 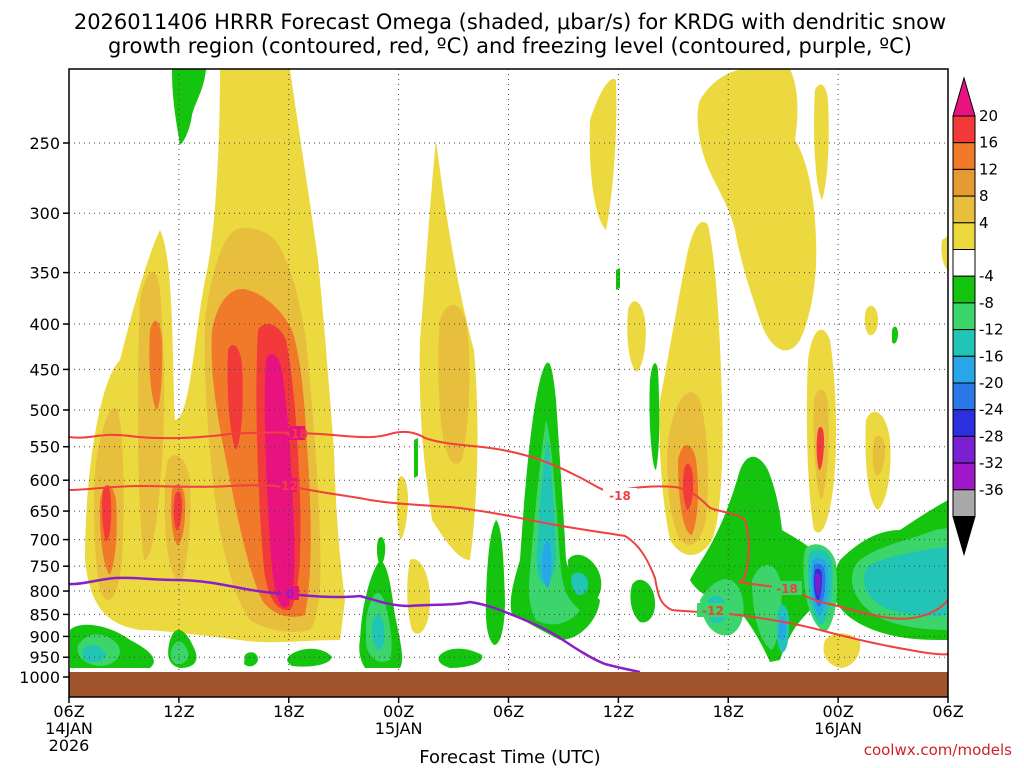 I want to click on y-tick-label: 750, so click(x=44, y=566).